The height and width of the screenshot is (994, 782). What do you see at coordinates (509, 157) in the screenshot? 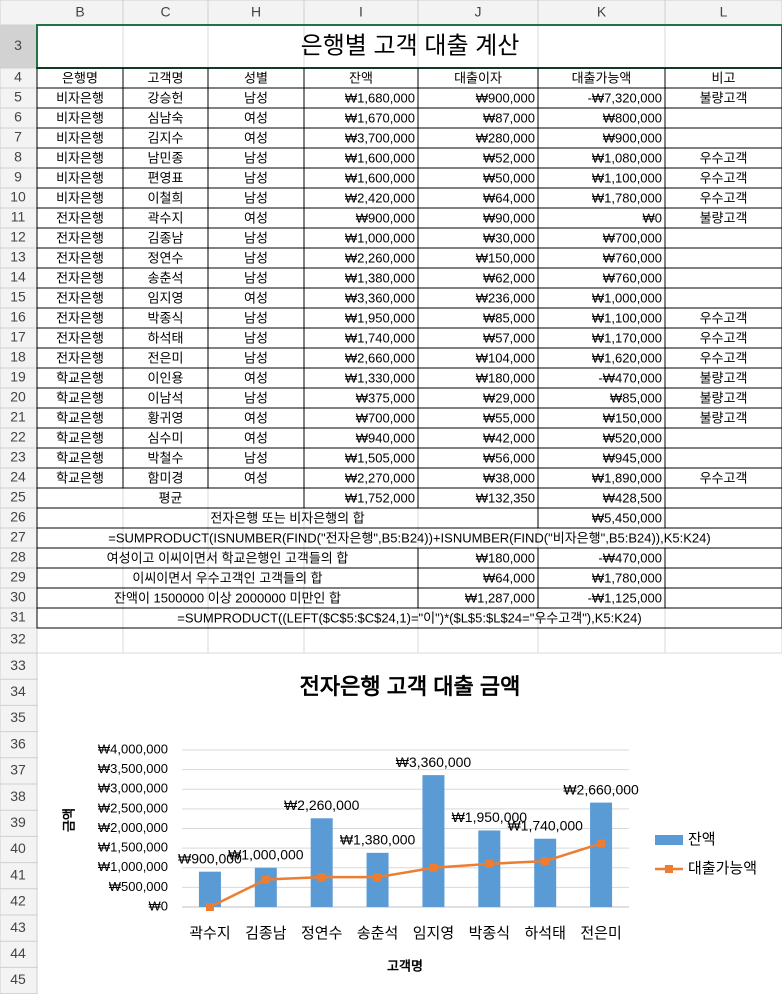
I see `cell-text: ₩52,000` at bounding box center [509, 157].